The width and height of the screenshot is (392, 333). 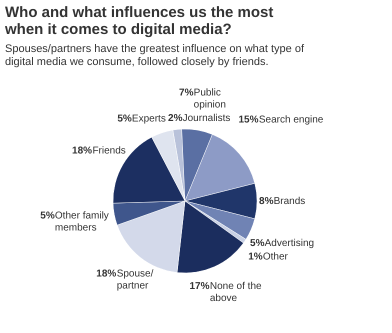 I want to click on slice-label: Experts, so click(x=149, y=118).